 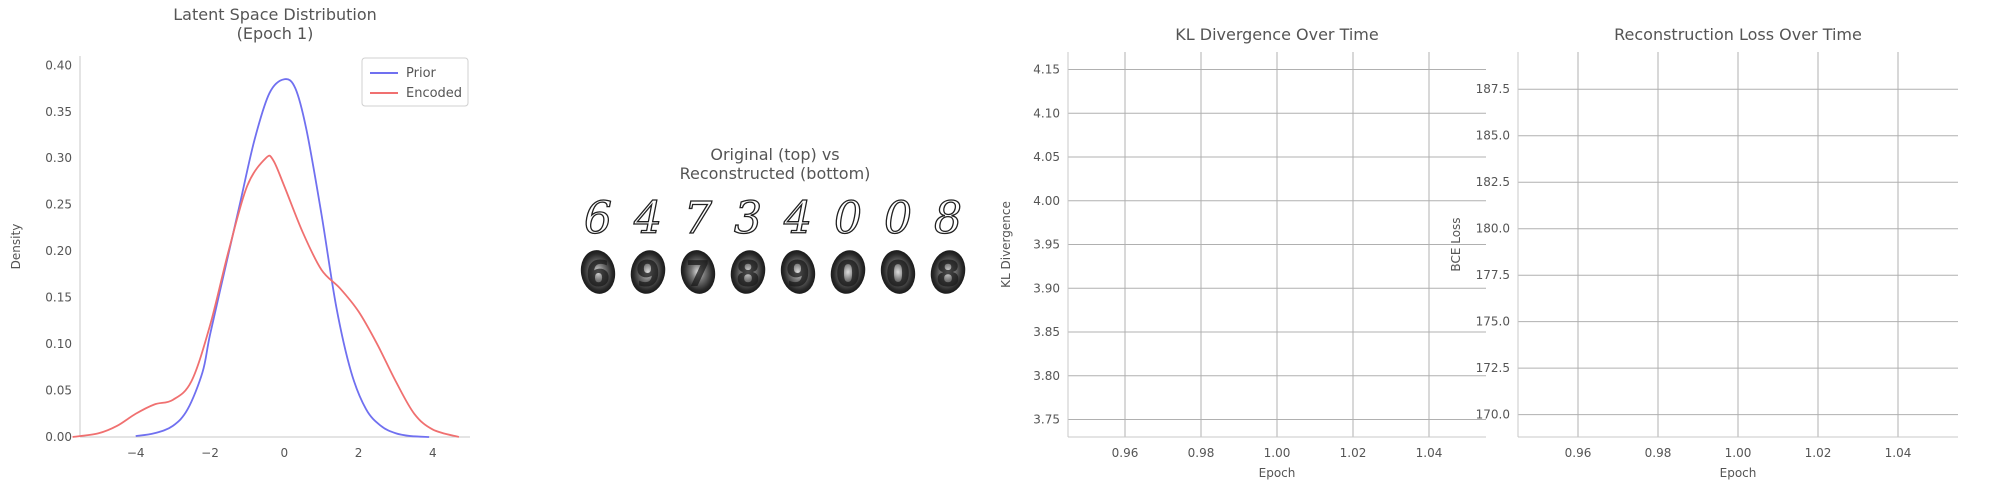 What do you see at coordinates (1493, 322) in the screenshot?
I see `y-tick-label: 175.0` at bounding box center [1493, 322].